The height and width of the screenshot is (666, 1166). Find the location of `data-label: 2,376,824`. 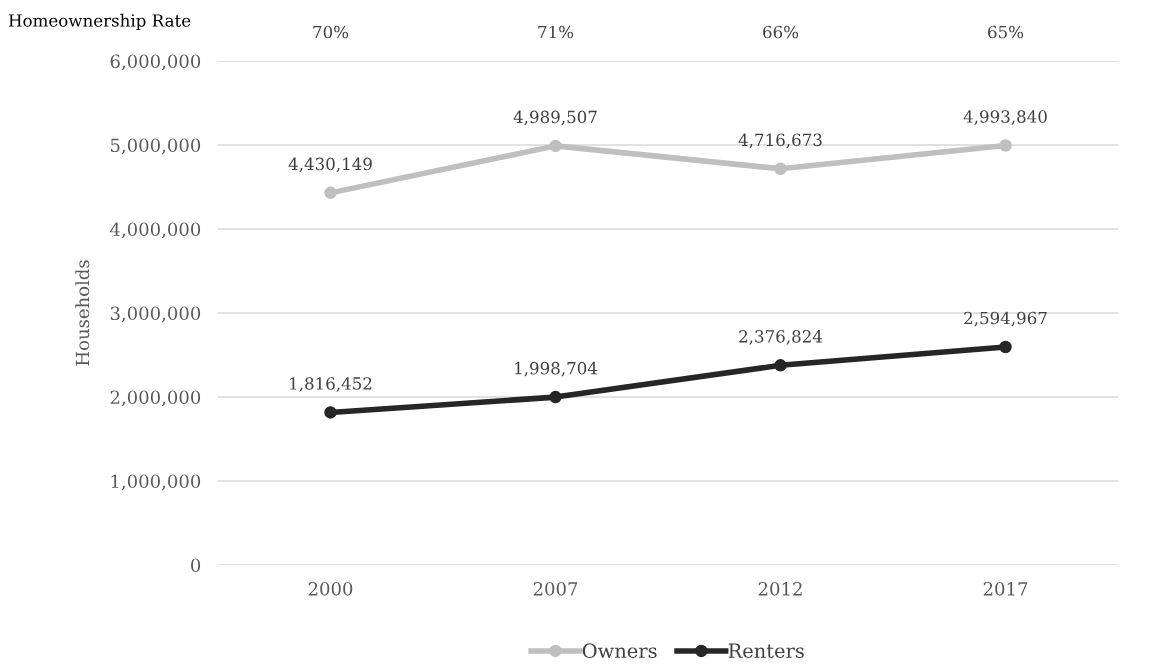

data-label: 2,376,824 is located at coordinates (781, 337).